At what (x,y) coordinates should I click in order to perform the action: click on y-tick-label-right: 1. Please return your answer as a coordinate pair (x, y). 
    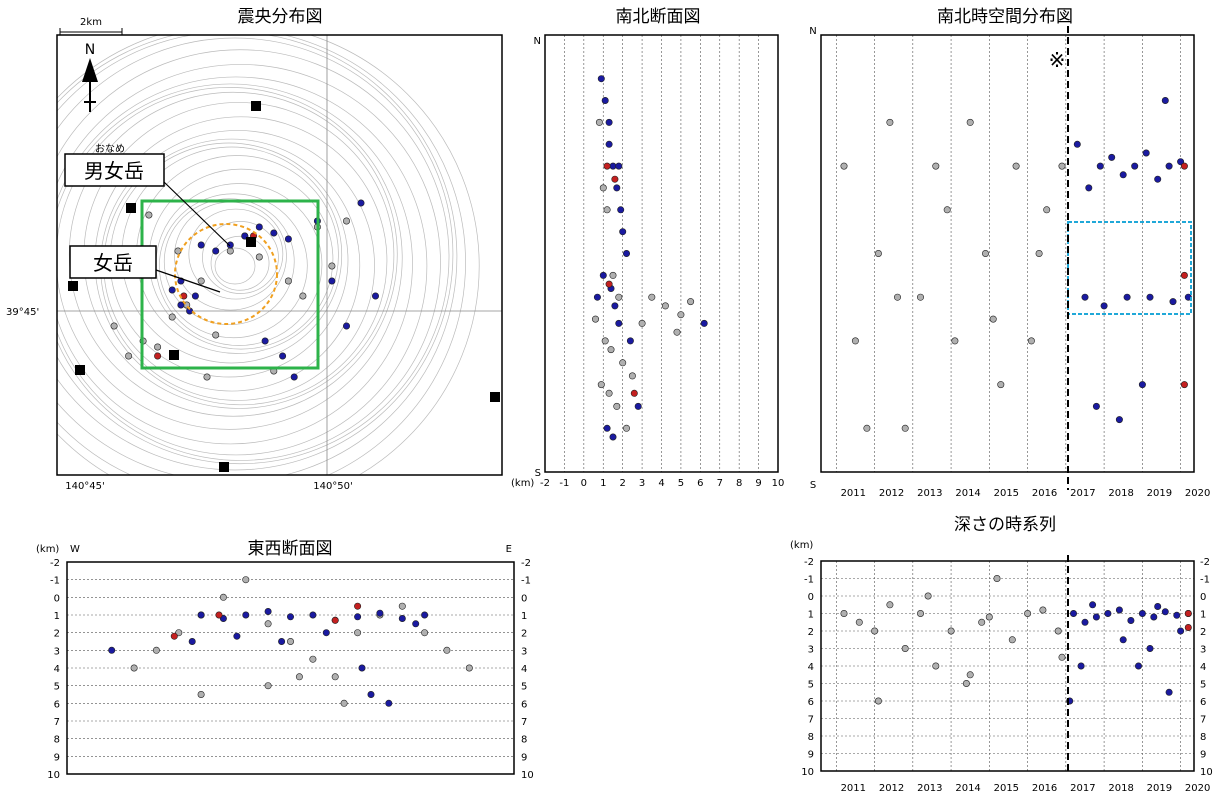
    Looking at the image, I should click on (524, 616).